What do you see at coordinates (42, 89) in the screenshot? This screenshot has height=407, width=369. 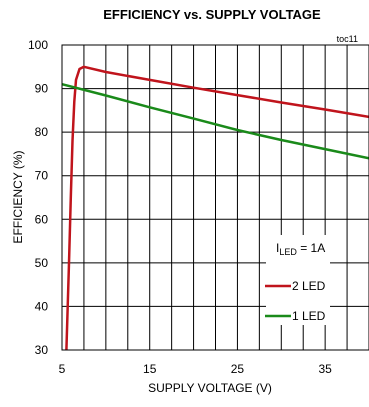 I see `y-tick-label: 90` at bounding box center [42, 89].